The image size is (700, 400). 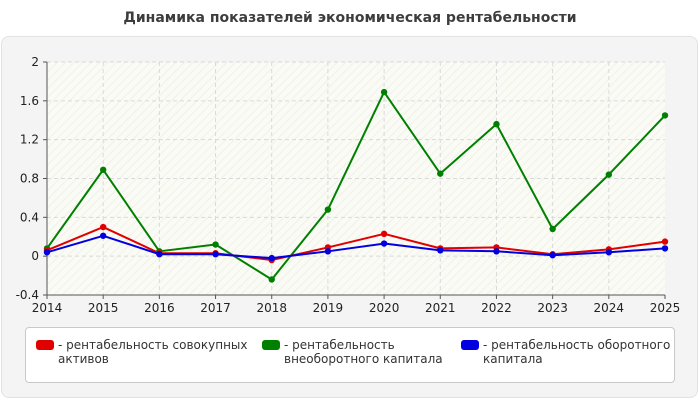 I want to click on legend-item-total-assets: - рентабельность совокупных активов, so click(x=142, y=352).